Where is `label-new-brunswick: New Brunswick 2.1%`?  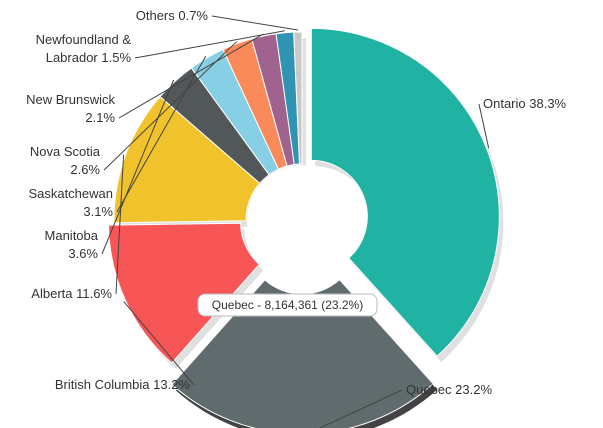
label-new-brunswick: New Brunswick 2.1% is located at coordinates (70, 108).